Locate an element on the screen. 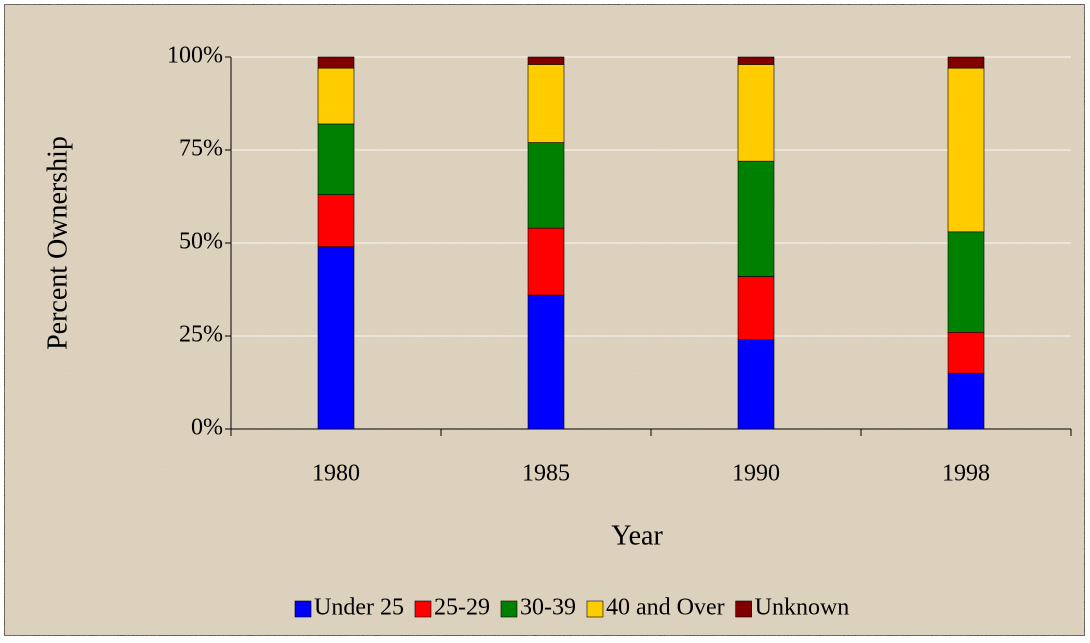 This screenshot has height=643, width=1090. legend-label: 40 and Over is located at coordinates (665, 608).